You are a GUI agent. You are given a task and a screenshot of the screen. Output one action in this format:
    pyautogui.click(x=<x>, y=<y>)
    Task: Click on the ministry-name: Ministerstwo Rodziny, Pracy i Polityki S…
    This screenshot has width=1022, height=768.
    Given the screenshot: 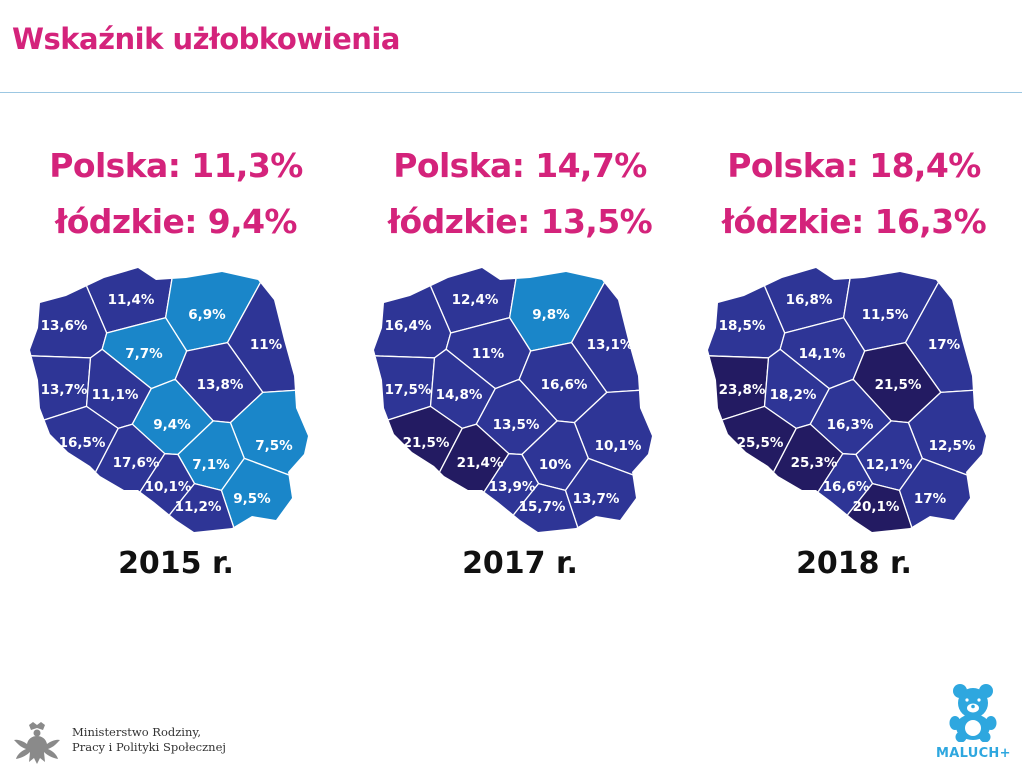 What is the action you would take?
    pyautogui.click(x=149, y=740)
    